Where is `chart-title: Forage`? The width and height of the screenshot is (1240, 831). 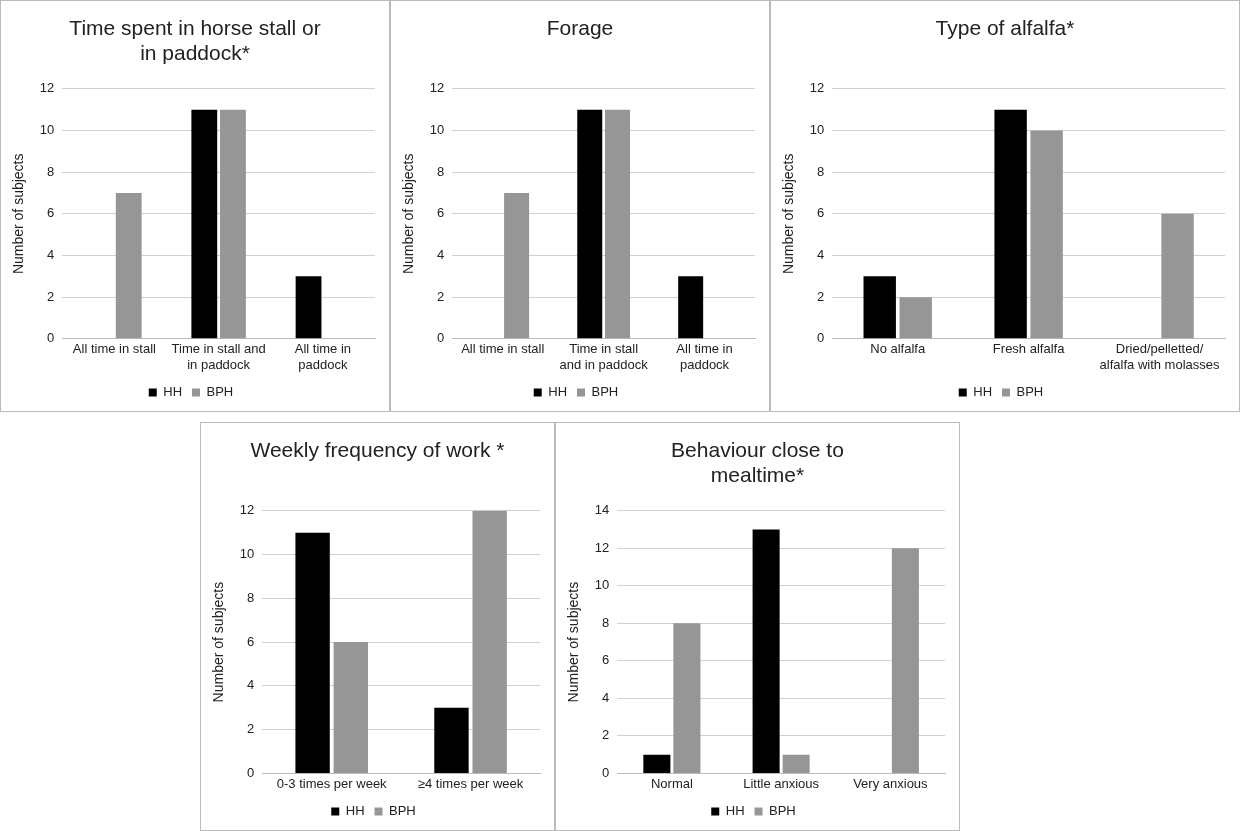 chart-title: Forage is located at coordinates (580, 27).